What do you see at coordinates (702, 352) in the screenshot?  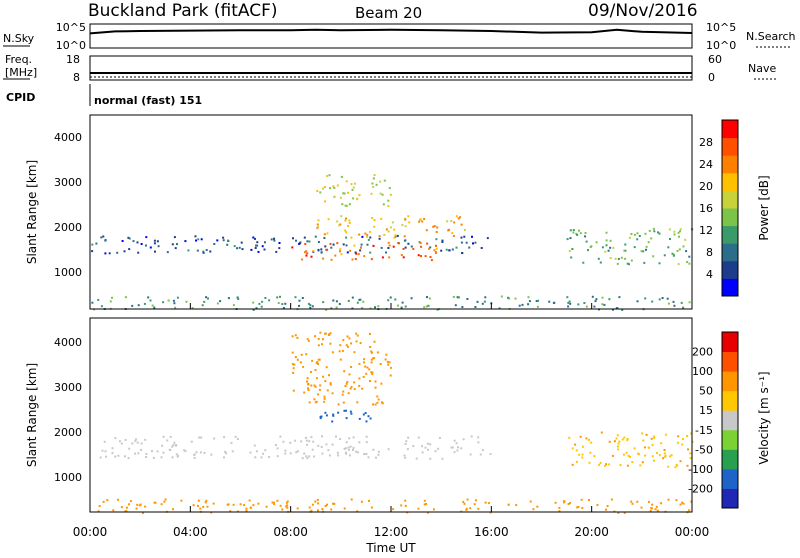 I see `velocity-colorbar-tick-0: 200` at bounding box center [702, 352].